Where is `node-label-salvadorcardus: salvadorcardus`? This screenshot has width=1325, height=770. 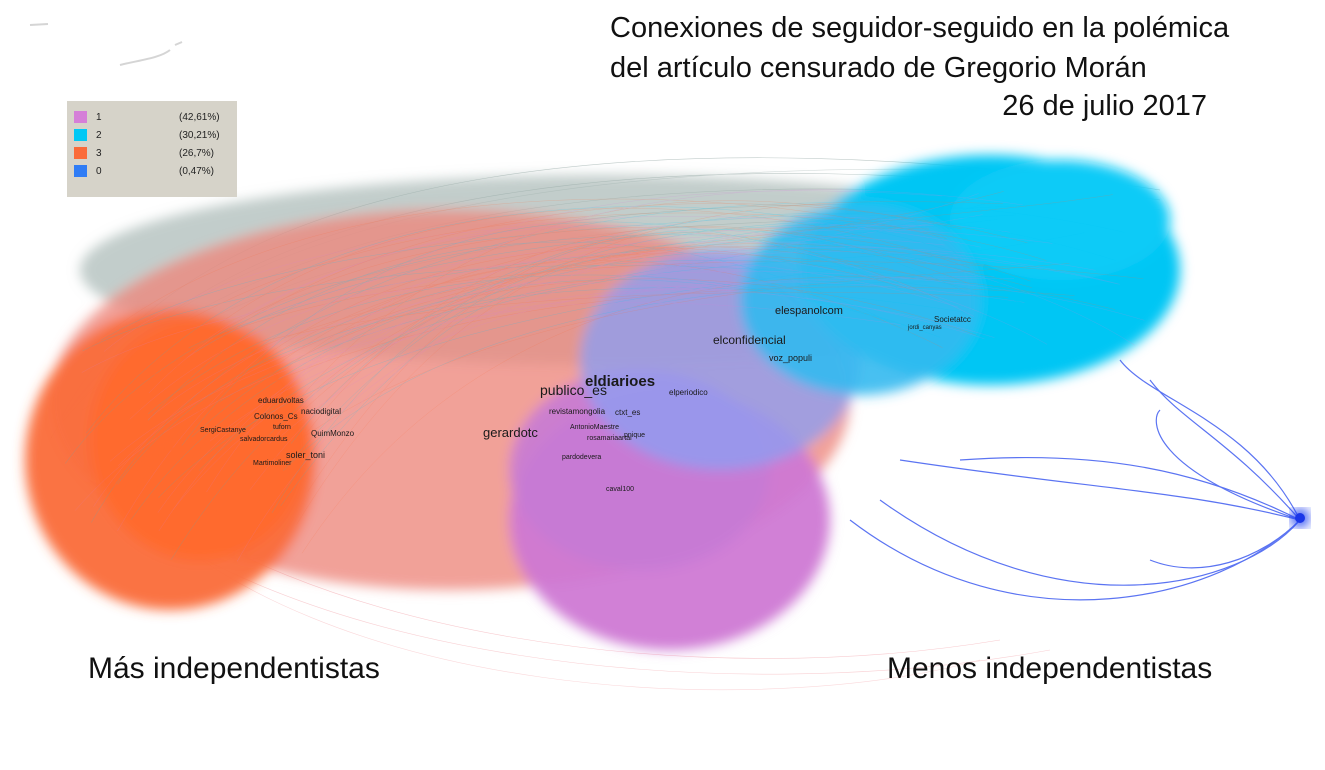
node-label-salvadorcardus: salvadorcardus is located at coordinates (264, 439).